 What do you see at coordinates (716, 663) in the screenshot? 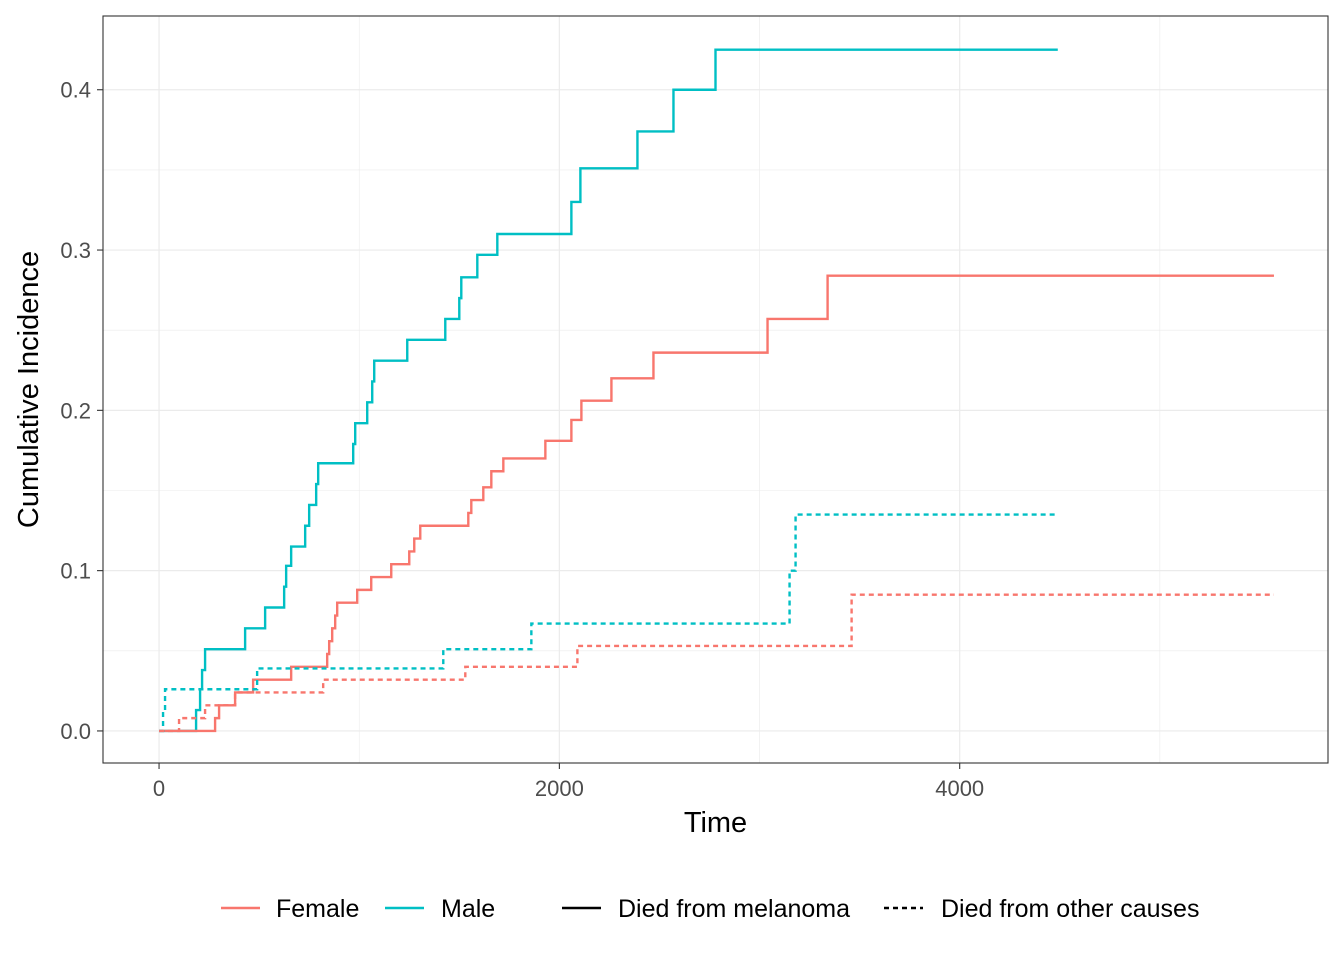
I see `series-female-other-causes` at bounding box center [716, 663].